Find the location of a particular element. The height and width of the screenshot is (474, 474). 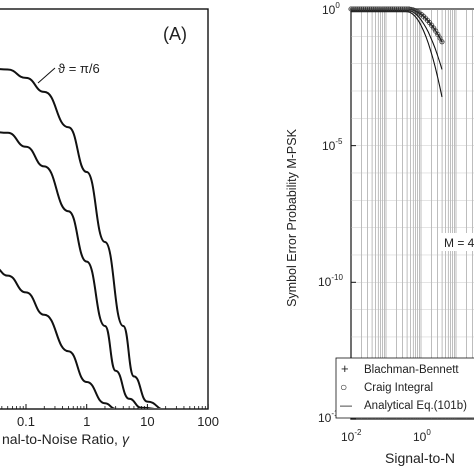

legend-box is located at coordinates (404, 388).